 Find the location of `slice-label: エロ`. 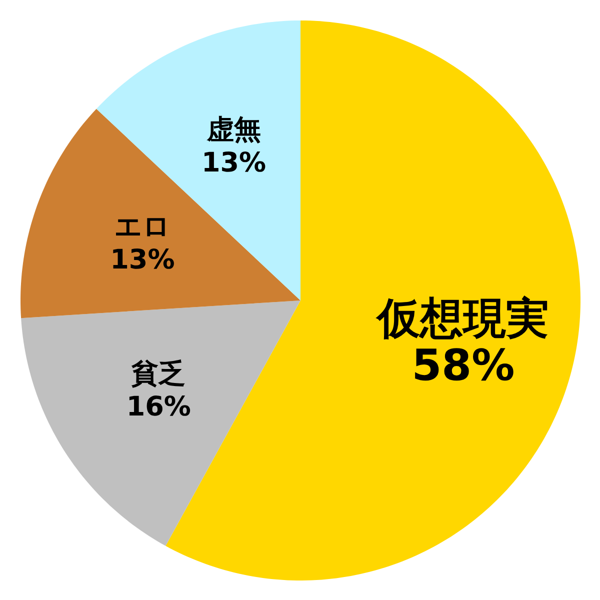

slice-label: エロ is located at coordinates (142, 227).